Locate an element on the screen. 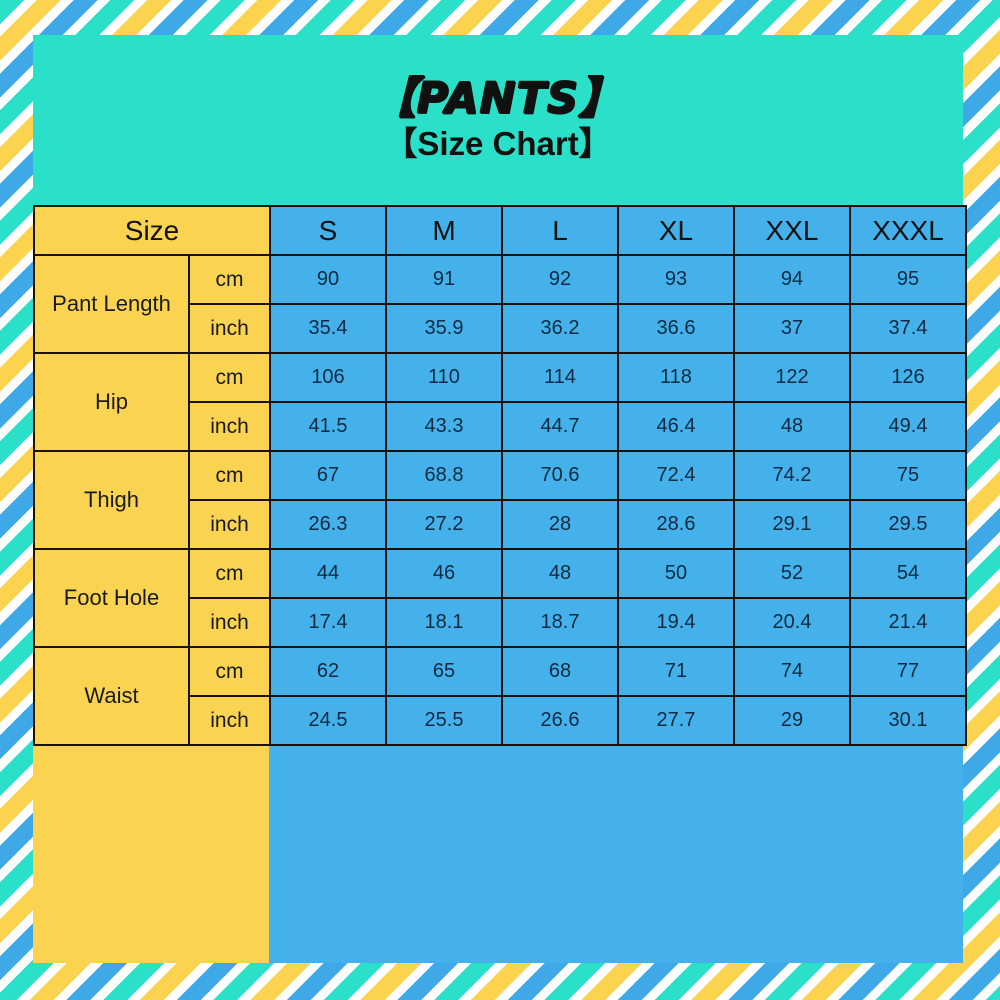 The height and width of the screenshot is (1000, 1000). value-foot-hole-inch-l: 18.7 is located at coordinates (560, 622).